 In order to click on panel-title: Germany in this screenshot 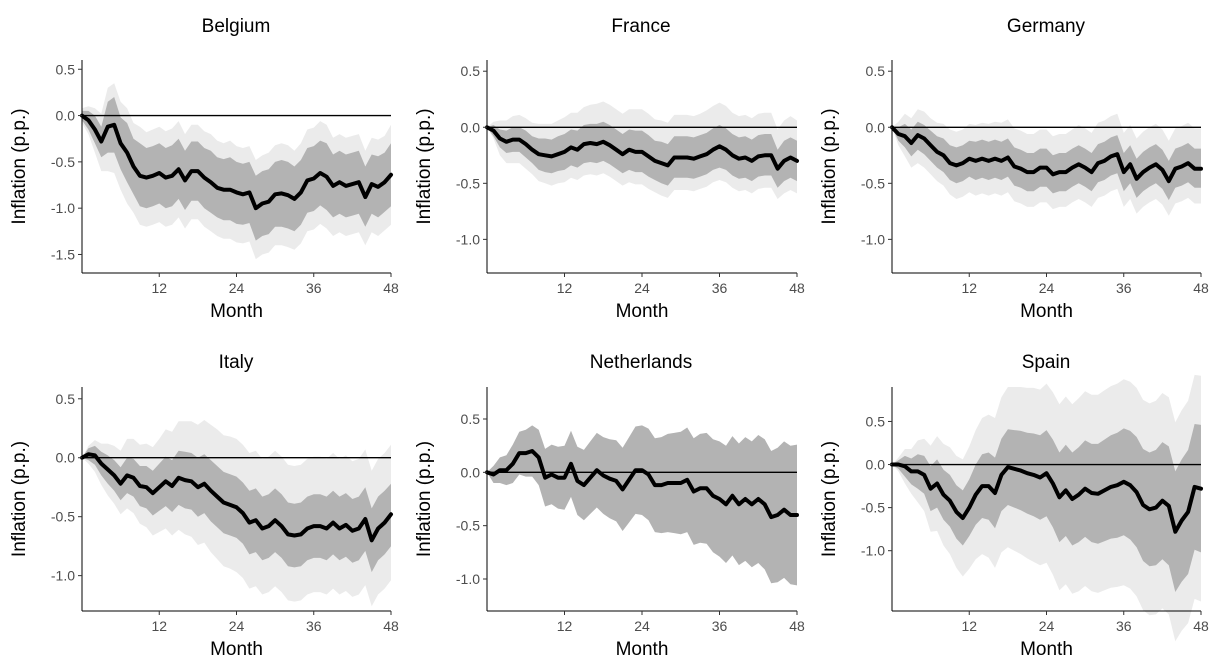, I will do `click(1046, 26)`.